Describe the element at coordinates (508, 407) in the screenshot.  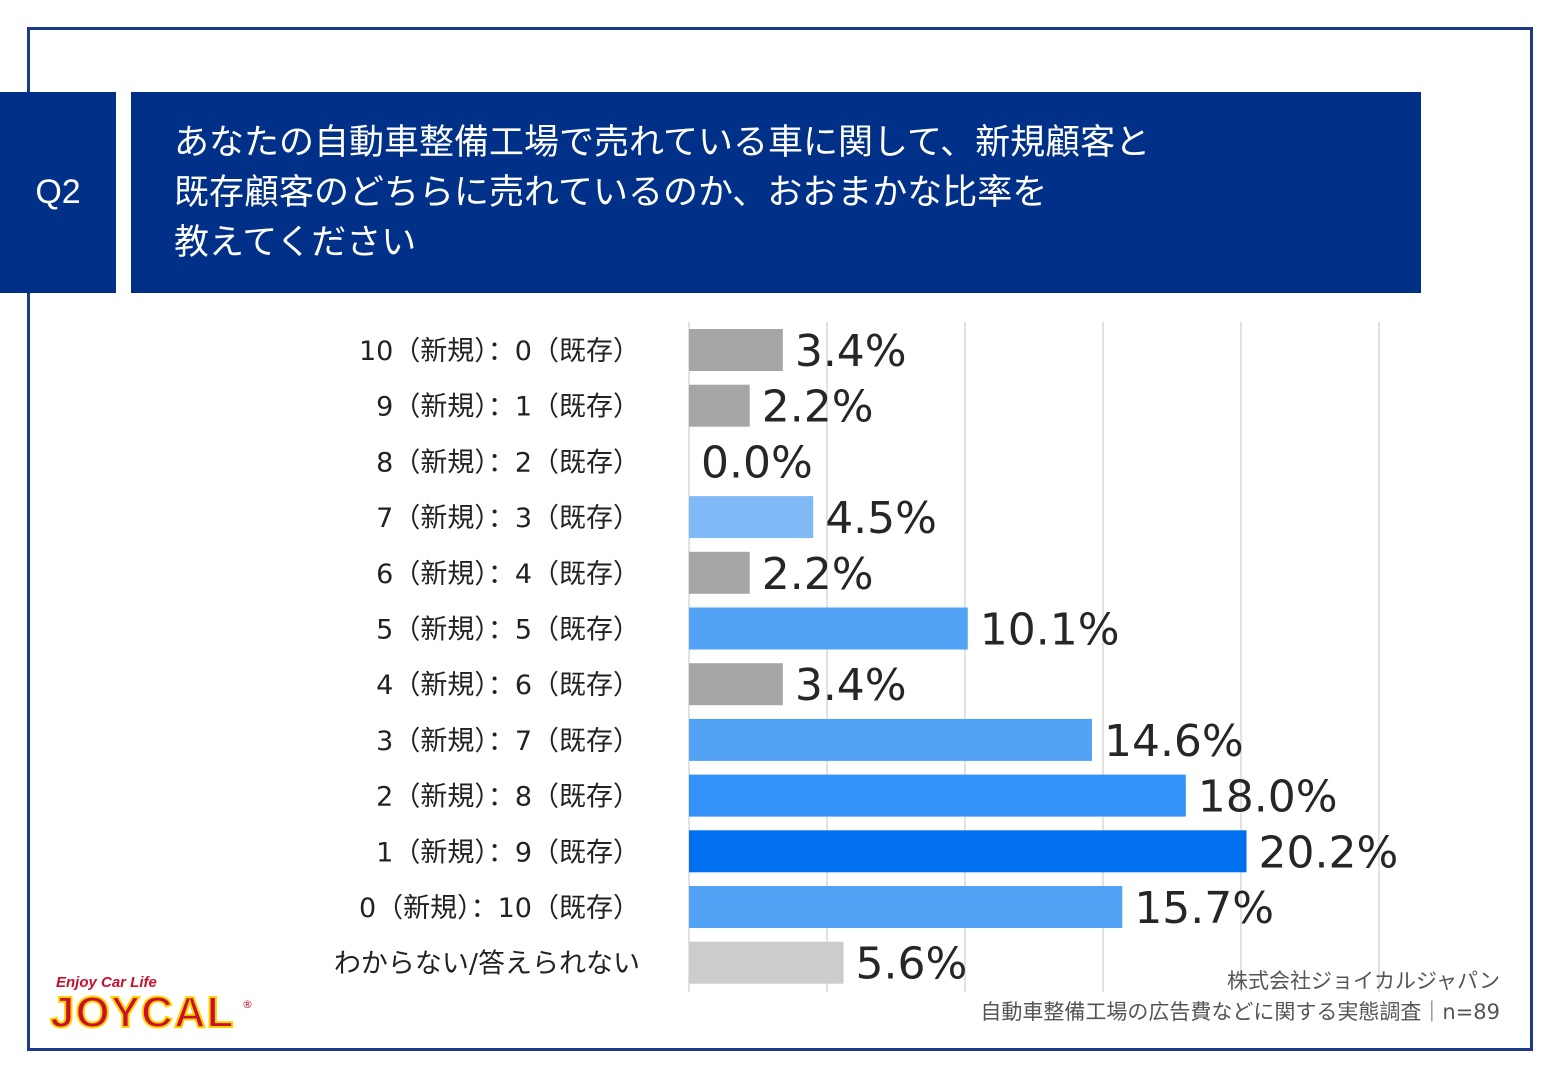
I see `category-label: 9（新規）：1（既存）` at that location.